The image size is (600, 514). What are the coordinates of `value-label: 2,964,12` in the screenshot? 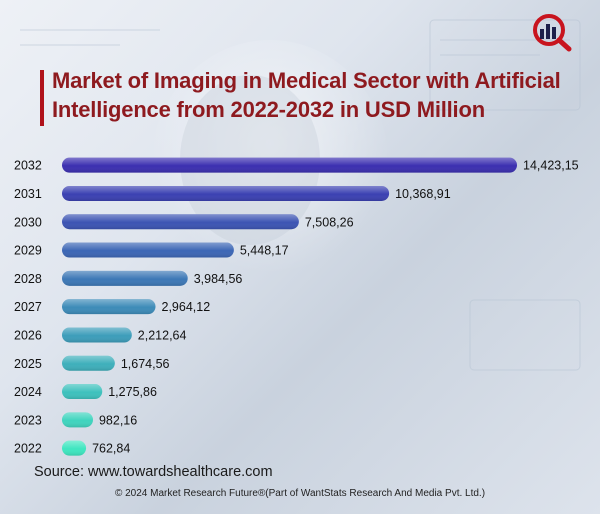 It's located at (186, 307).